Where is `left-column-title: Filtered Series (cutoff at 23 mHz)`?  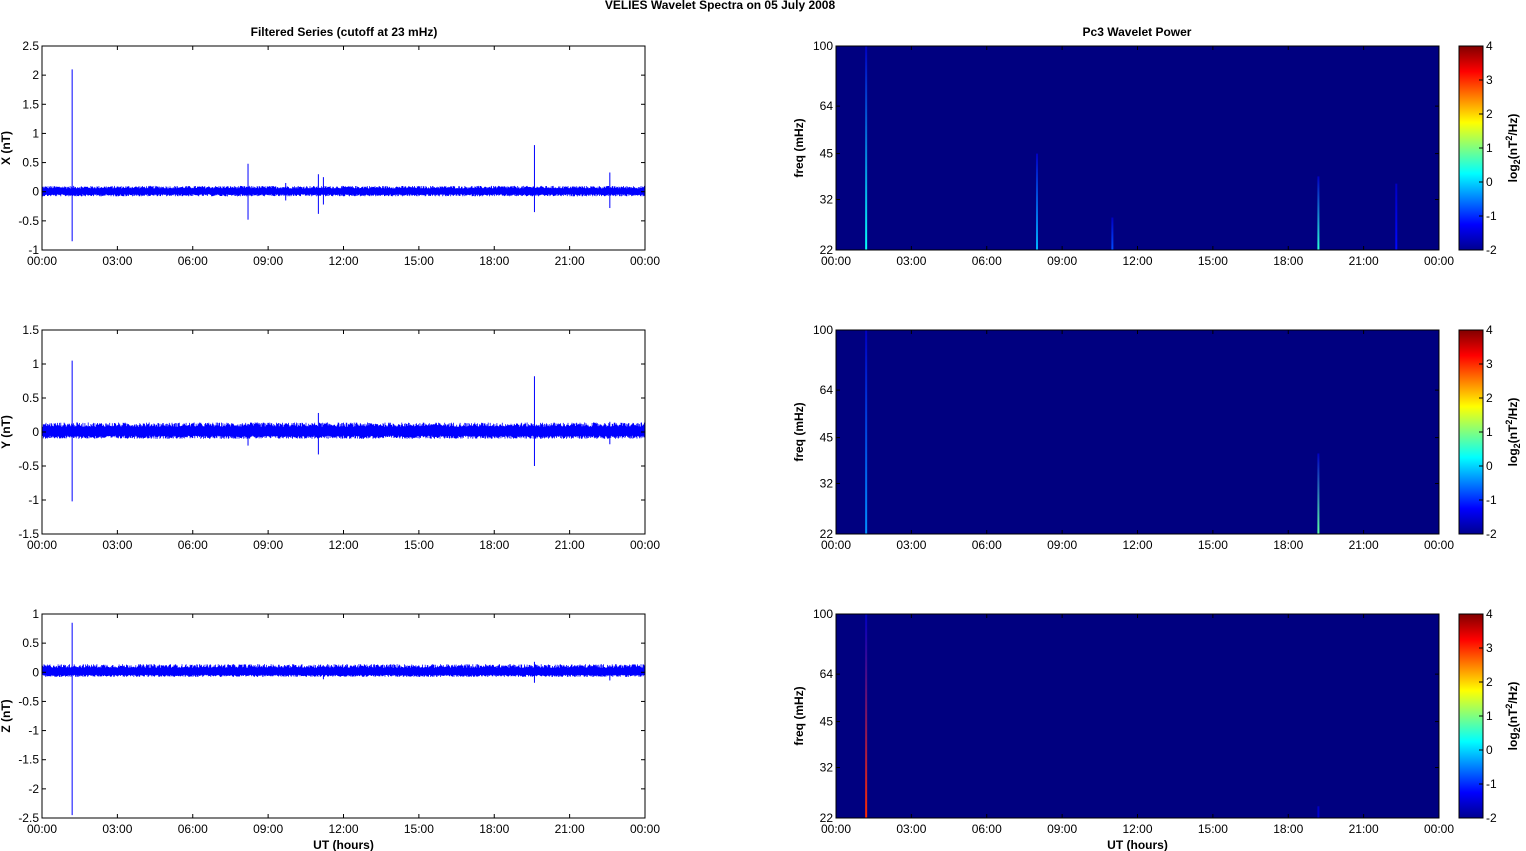
left-column-title: Filtered Series (cutoff at 23 mHz) is located at coordinates (344, 32).